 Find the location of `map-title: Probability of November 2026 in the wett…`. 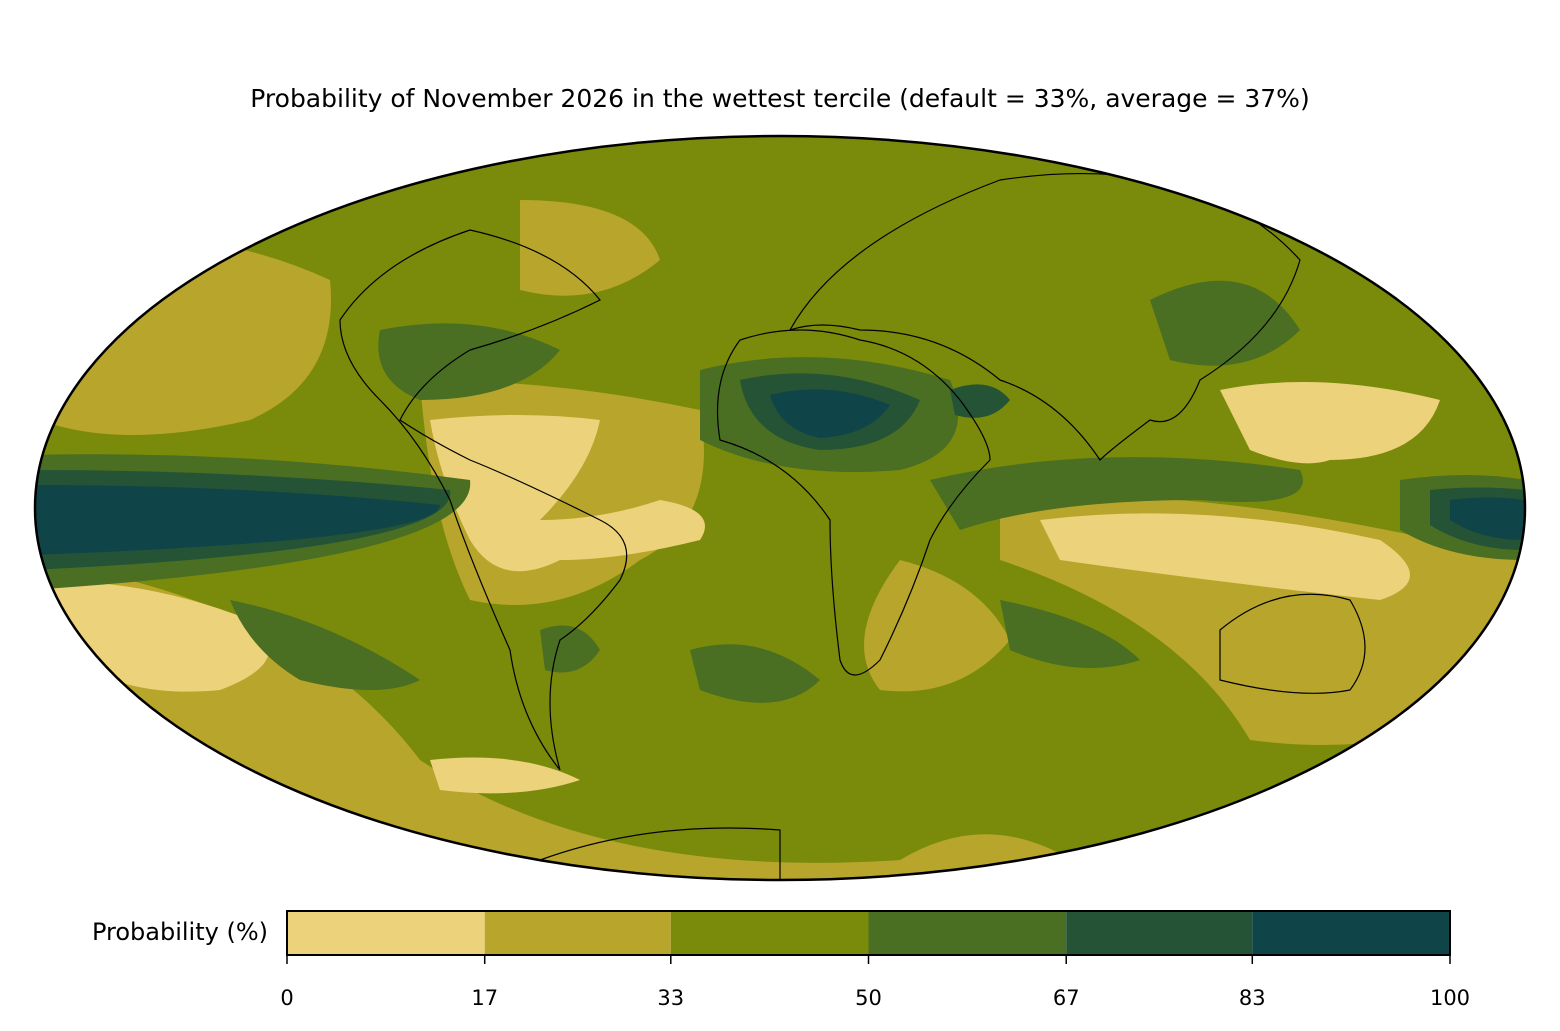

map-title: Probability of November 2026 in the wett… is located at coordinates (779, 98).